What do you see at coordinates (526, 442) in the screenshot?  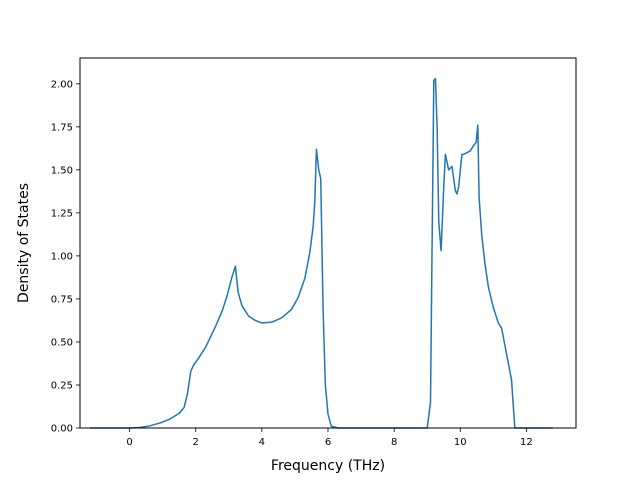 I see `x-tick-label: 12` at bounding box center [526, 442].